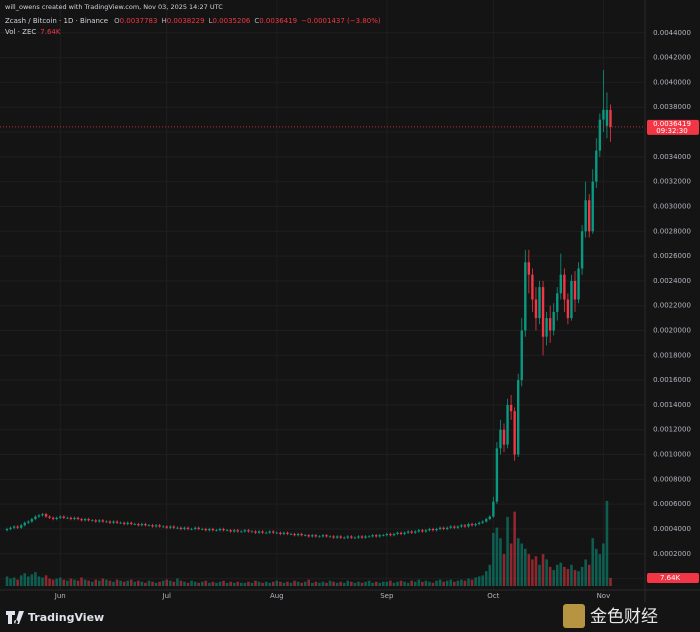 This screenshot has width=700, height=632. I want to click on change: −0.0001437 (−3.80%), so click(341, 21).